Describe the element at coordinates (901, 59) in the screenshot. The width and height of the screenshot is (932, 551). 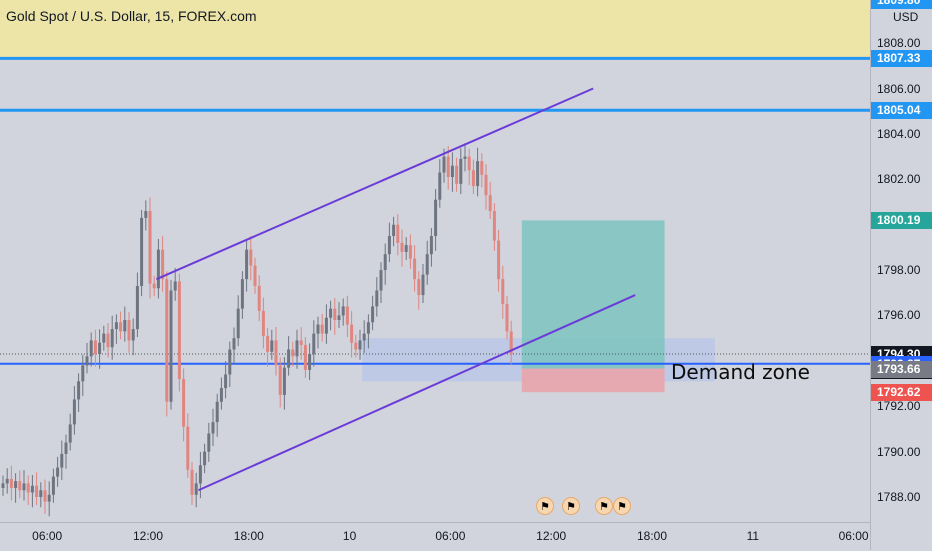
I see `price-tag: 1807.33` at that location.